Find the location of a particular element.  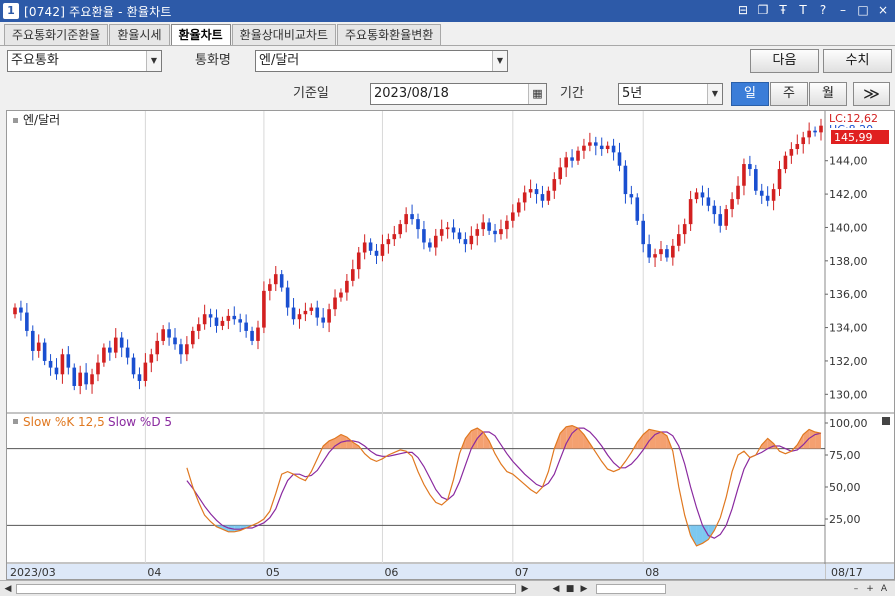

category-select: 주요통화 ▼ is located at coordinates (84, 61).